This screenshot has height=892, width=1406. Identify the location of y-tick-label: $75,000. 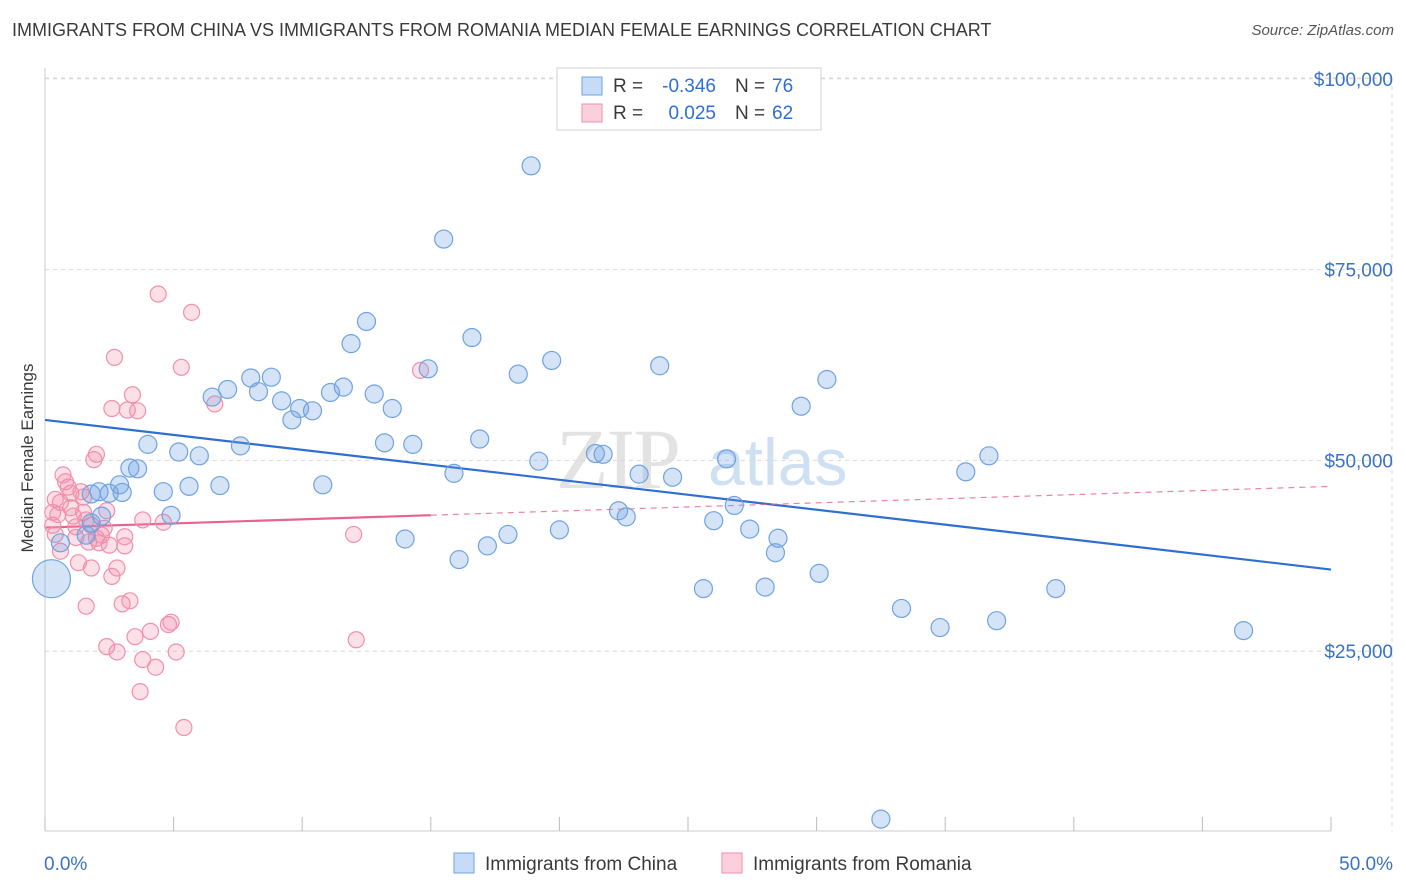
(1358, 271).